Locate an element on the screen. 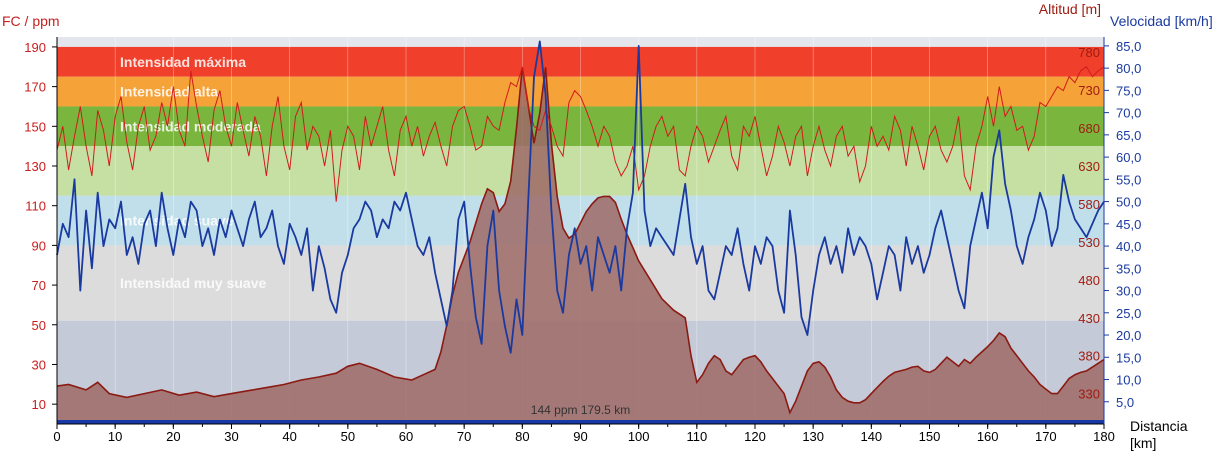 Image resolution: width=1230 pixels, height=452 pixels. x-tick-label: 0 is located at coordinates (56, 436).